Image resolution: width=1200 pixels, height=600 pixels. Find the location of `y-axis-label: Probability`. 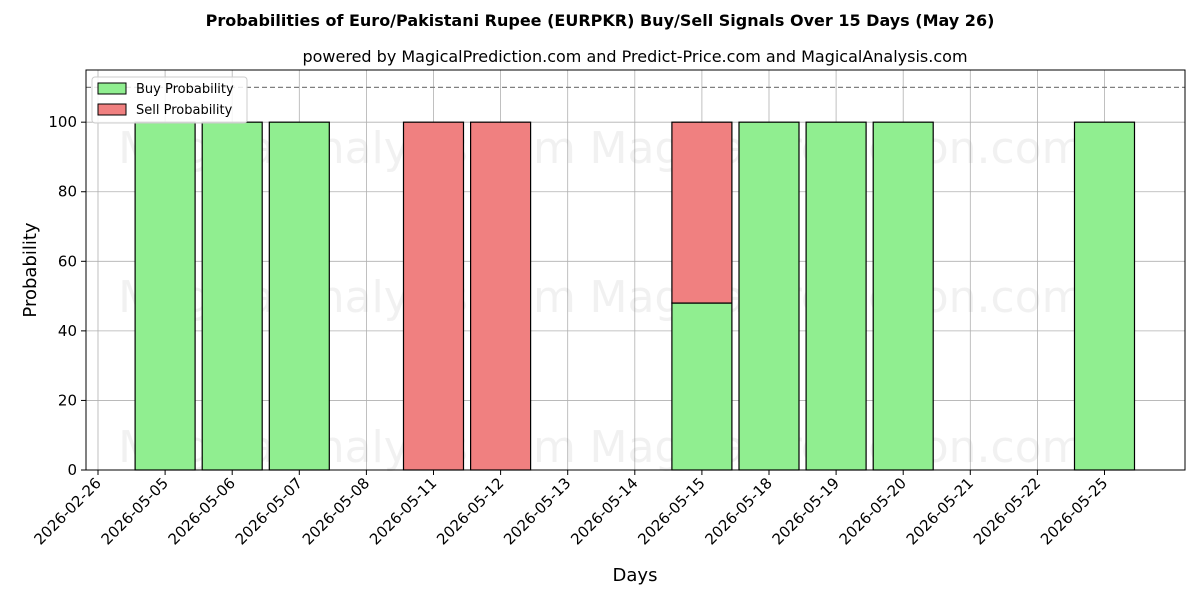

y-axis-label: Probability is located at coordinates (30, 269).